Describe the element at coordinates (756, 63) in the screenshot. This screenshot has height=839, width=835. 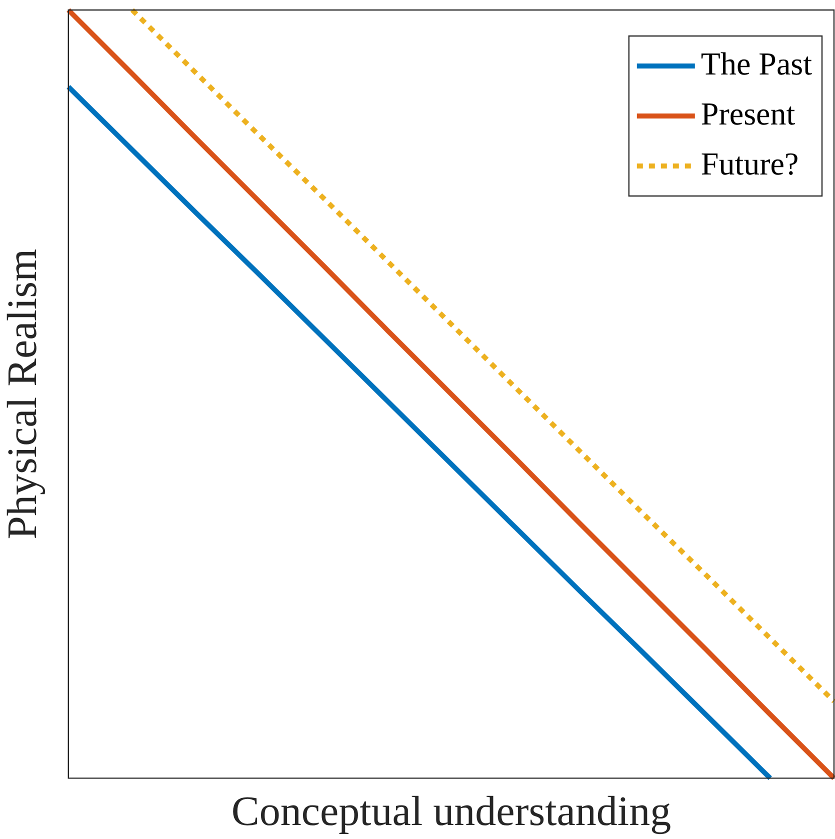
I see `legend-label: The Past` at that location.